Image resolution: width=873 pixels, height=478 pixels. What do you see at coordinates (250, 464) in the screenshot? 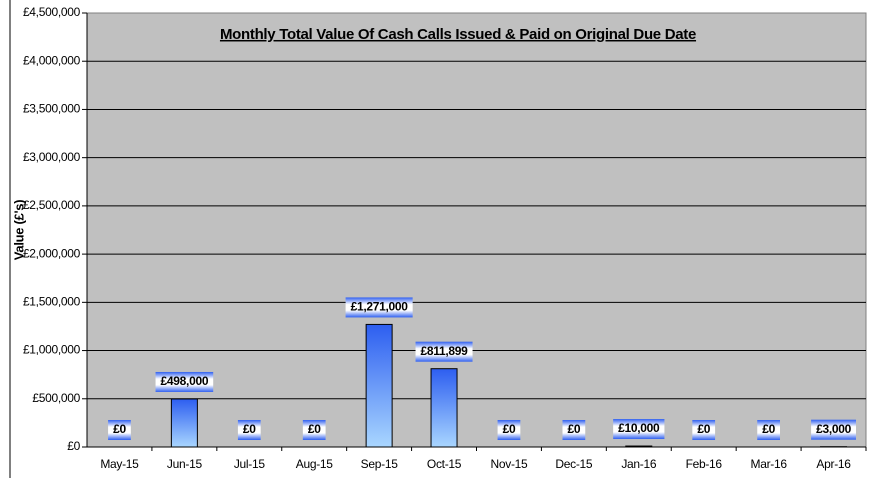
I see `x-tick-label: Jul-15` at bounding box center [250, 464].